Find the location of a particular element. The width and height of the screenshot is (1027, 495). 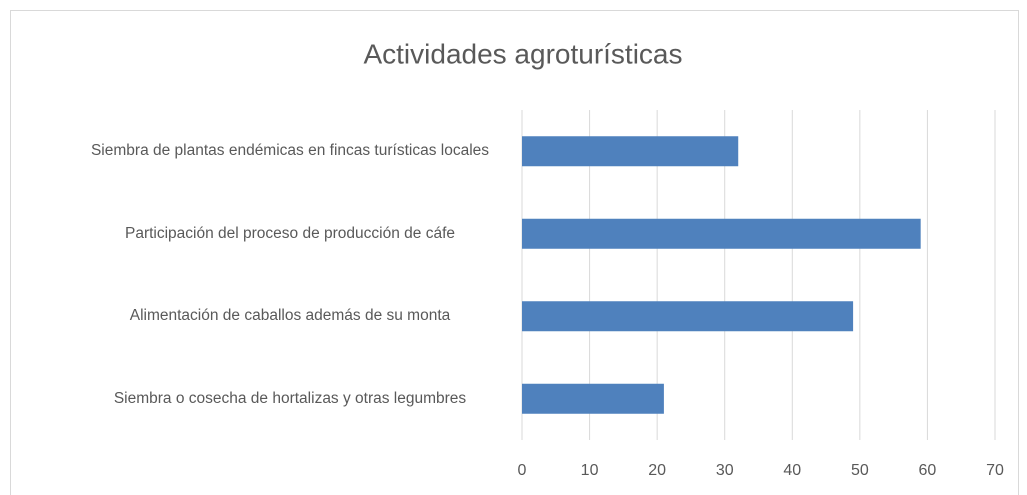

x-tick-label: 70 is located at coordinates (995, 470).